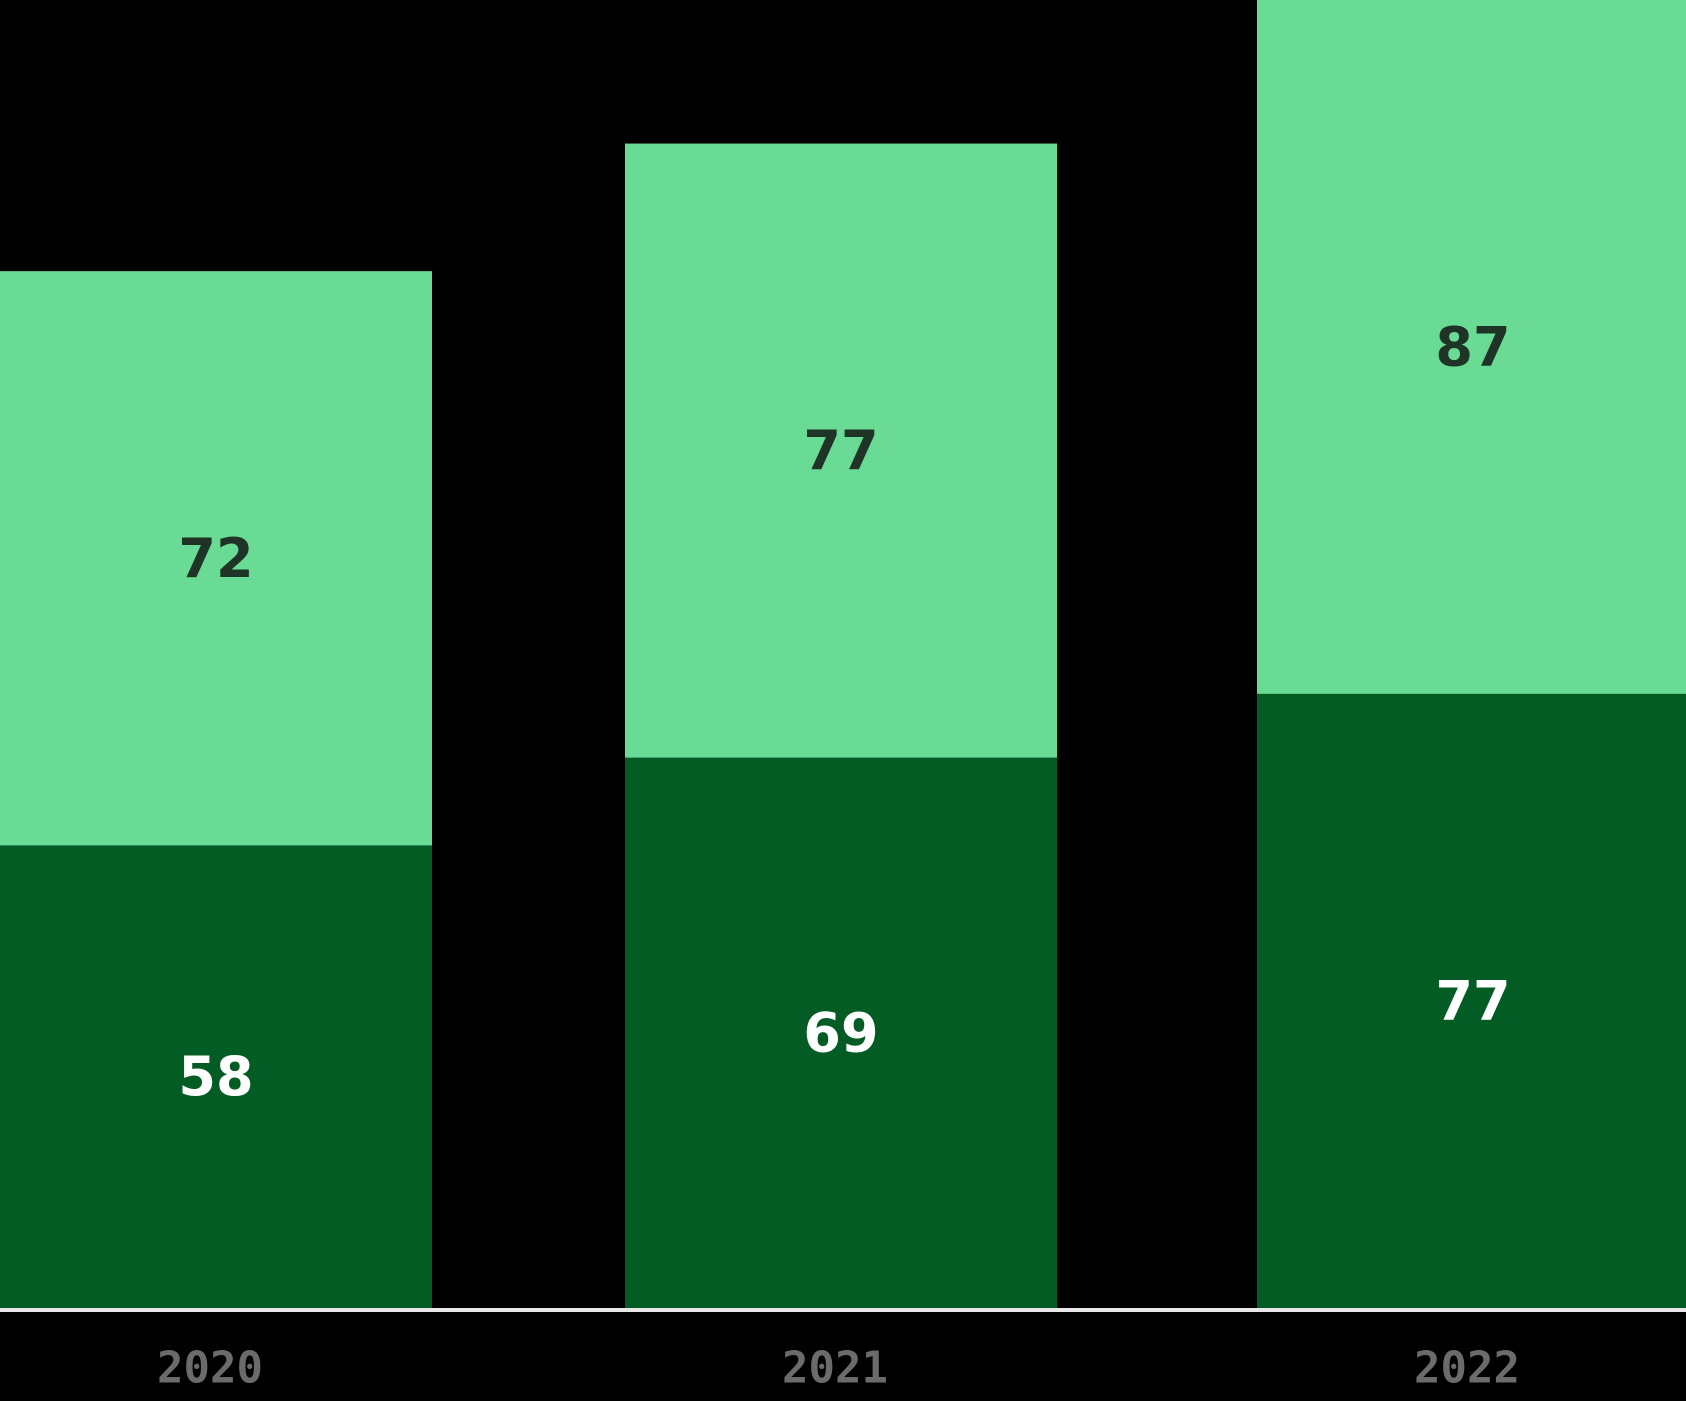 This screenshot has width=1686, height=1401. I want to click on data-label-2020-series-1: 58, so click(215, 1076).